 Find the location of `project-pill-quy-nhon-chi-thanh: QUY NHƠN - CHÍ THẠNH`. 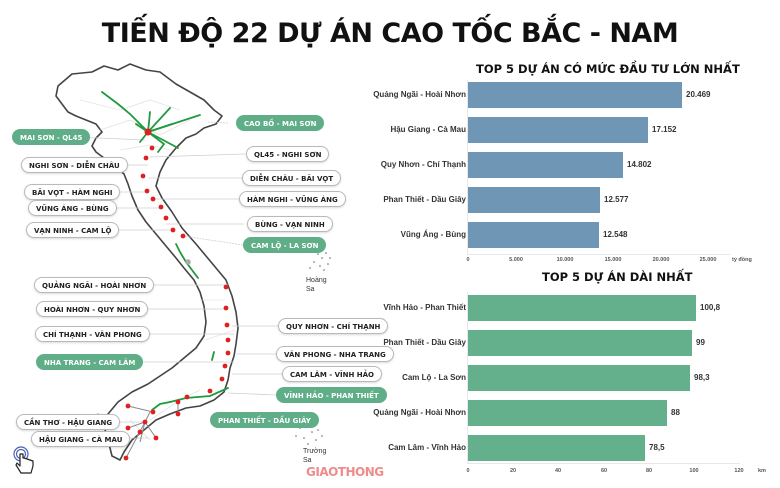

project-pill-quy-nhon-chi-thanh: QUY NHƠN - CHÍ THẠNH is located at coordinates (333, 326).